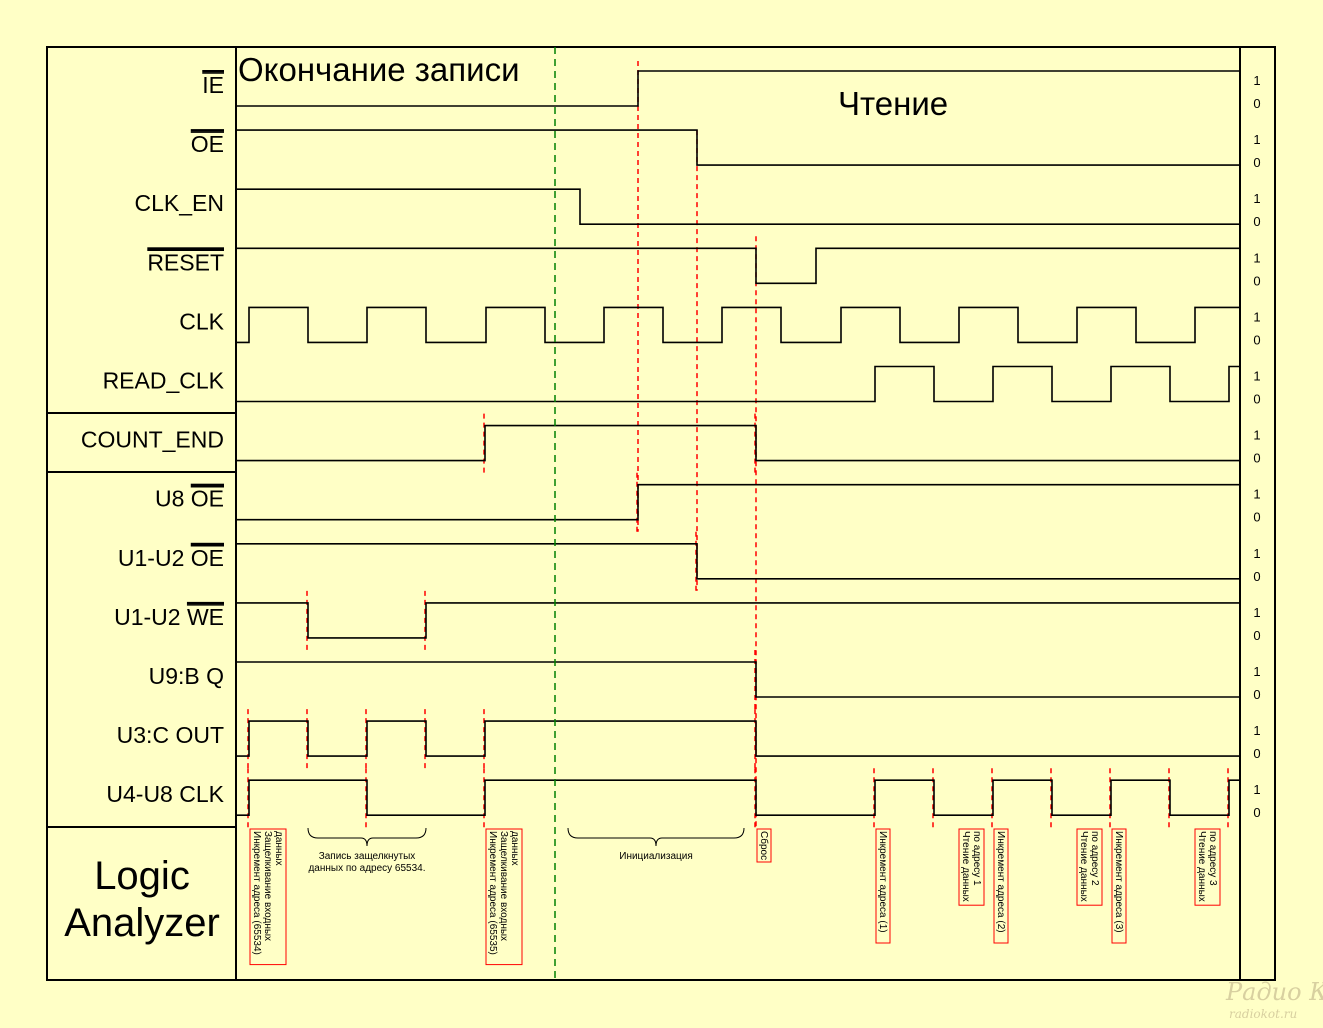 The height and width of the screenshot is (1028, 1323). I want to click on watermark-logo: Радио КОТ radiokot.ru, so click(1274, 999).